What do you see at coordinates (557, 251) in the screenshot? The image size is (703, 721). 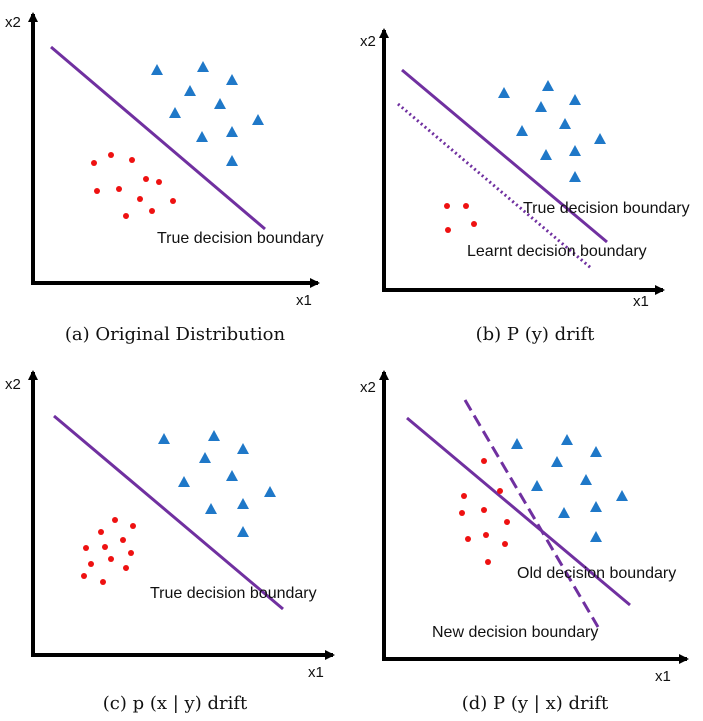 I see `learnt-decision-boundary-label: Learnt decision boundary` at bounding box center [557, 251].